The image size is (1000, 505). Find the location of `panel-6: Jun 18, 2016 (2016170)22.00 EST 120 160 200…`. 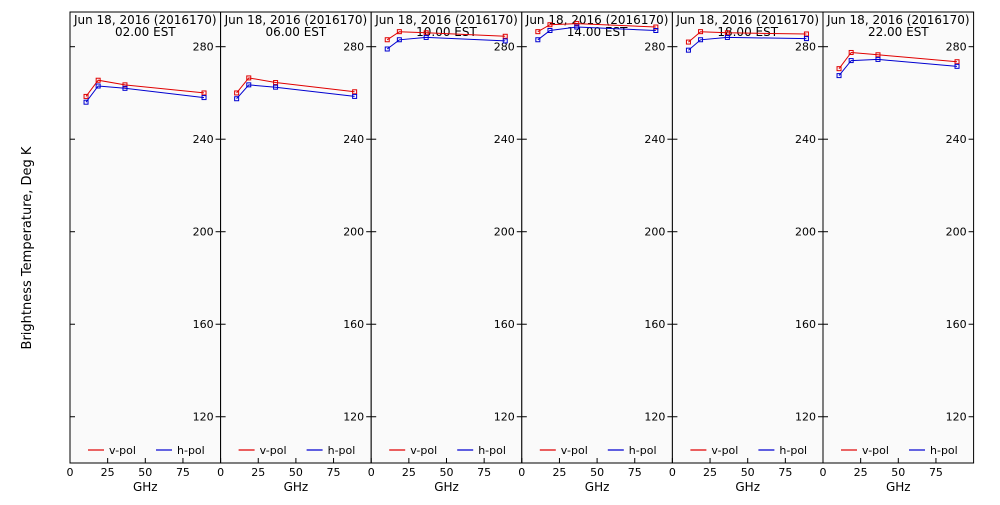

panel-6: Jun 18, 2016 (2016170)22.00 EST 120 160 200… is located at coordinates (897, 252).